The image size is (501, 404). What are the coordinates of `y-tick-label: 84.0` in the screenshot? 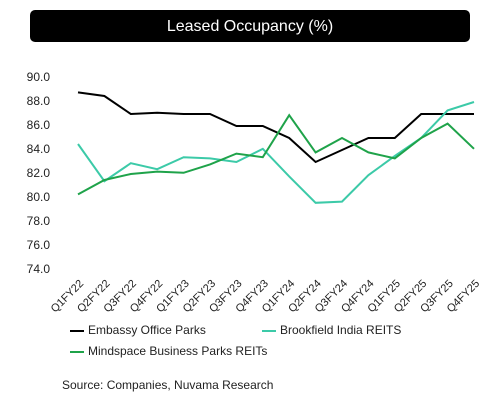 It's located at (39, 149).